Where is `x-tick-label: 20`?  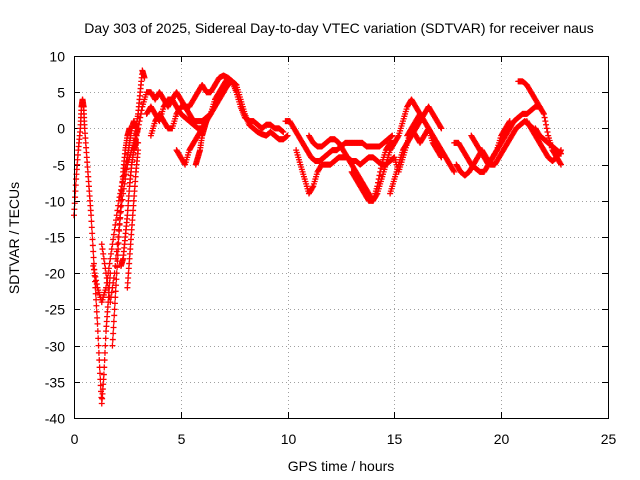
x-tick-label: 20 is located at coordinates (502, 439).